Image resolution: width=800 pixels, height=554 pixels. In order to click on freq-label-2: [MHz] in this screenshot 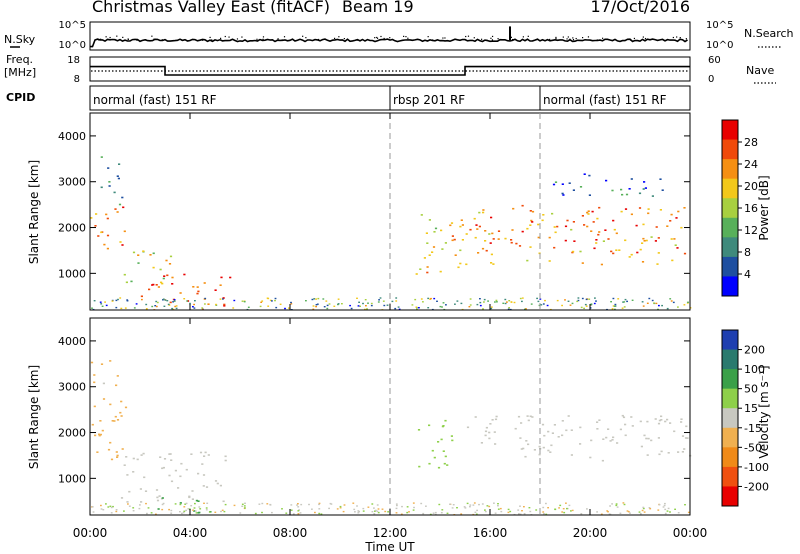, I will do `click(20, 72)`.